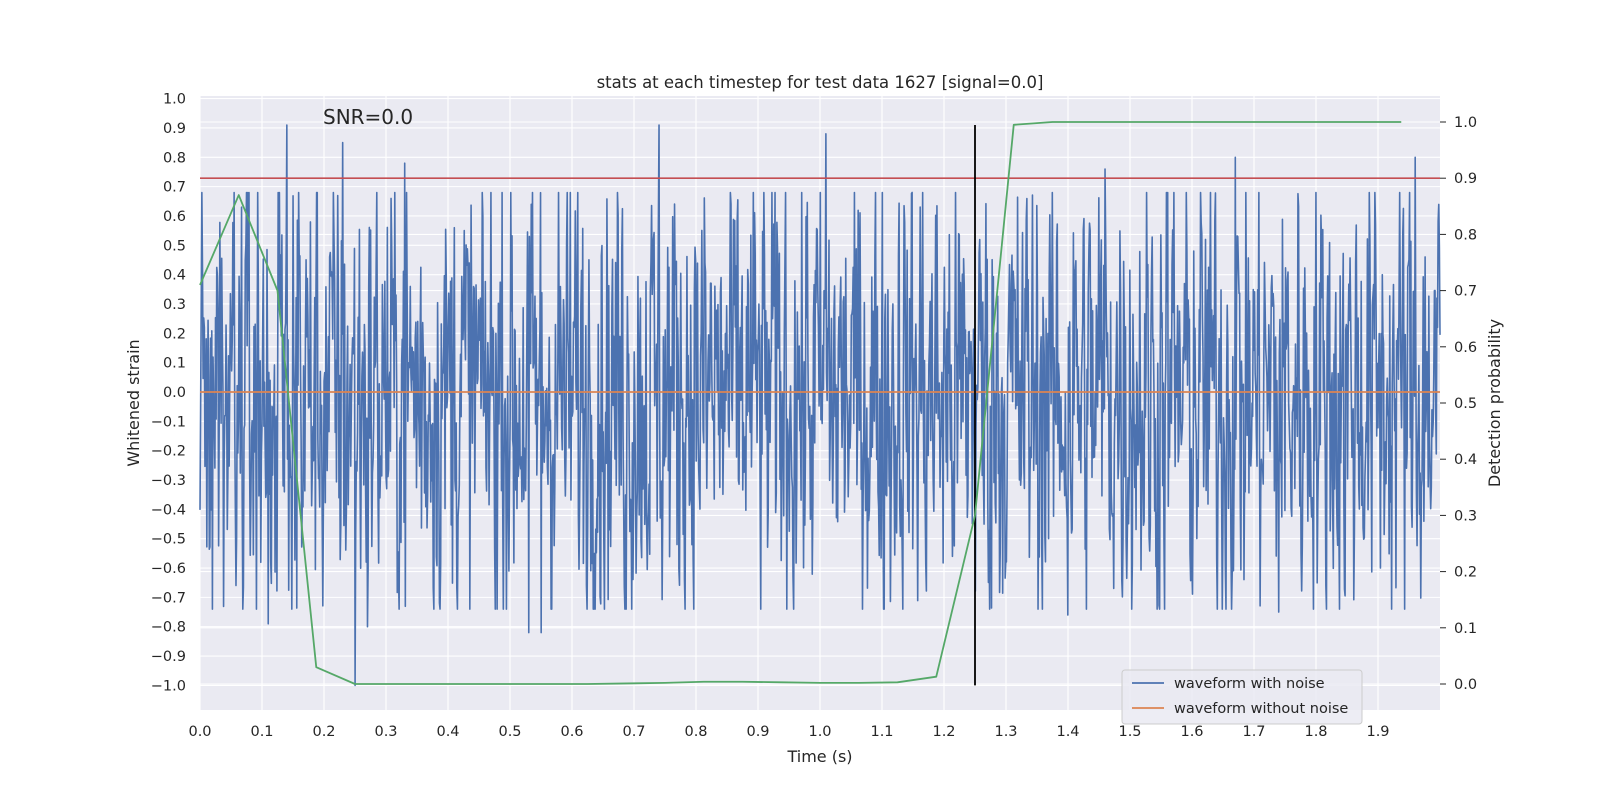  I want to click on y-tick-label: 0.9, so click(174, 129).